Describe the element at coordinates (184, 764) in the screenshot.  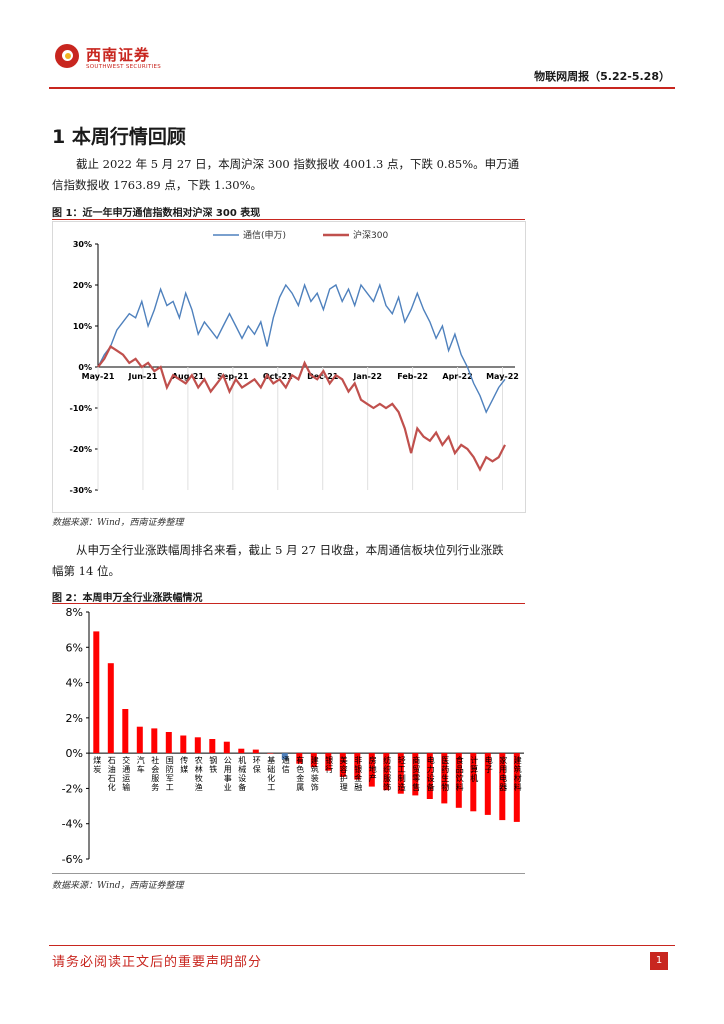
I see `category-label: 传媒` at that location.